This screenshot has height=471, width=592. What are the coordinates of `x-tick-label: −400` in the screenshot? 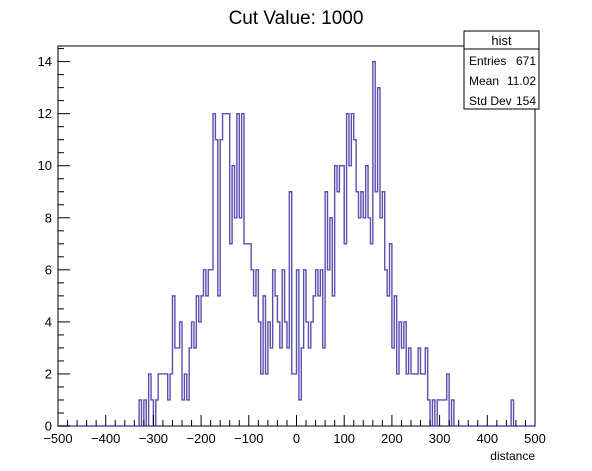 It's located at (105, 438).